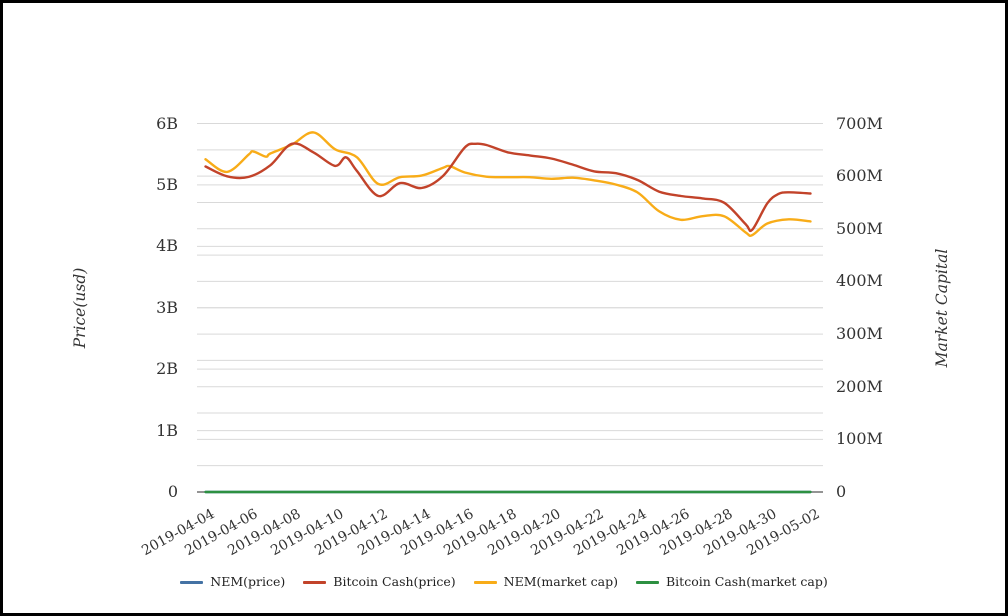 The width and height of the screenshot is (1008, 616). What do you see at coordinates (394, 581) in the screenshot?
I see `legend-label: Bitcoin Cash(price)` at bounding box center [394, 581].